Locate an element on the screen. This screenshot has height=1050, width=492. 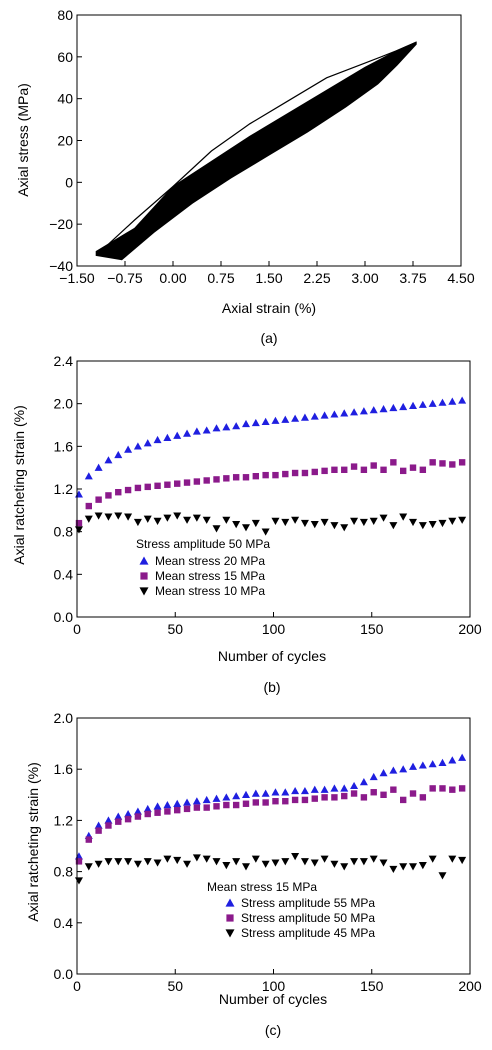
pc-xtick-label: 100 is located at coordinates (274, 986).